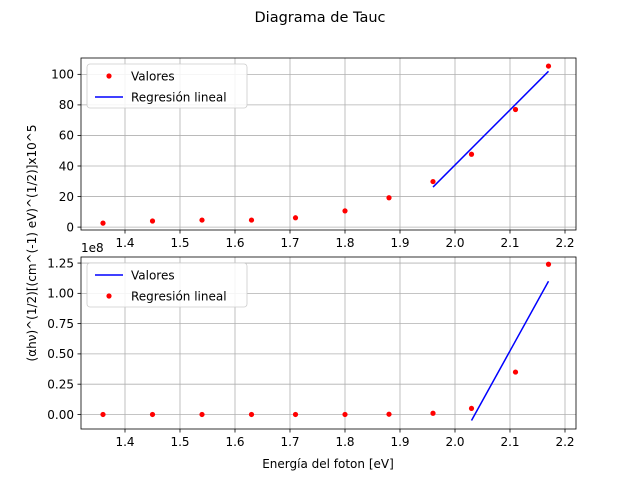 Image resolution: width=640 pixels, height=480 pixels. I want to click on y-tick-label: 0.00, so click(60, 415).